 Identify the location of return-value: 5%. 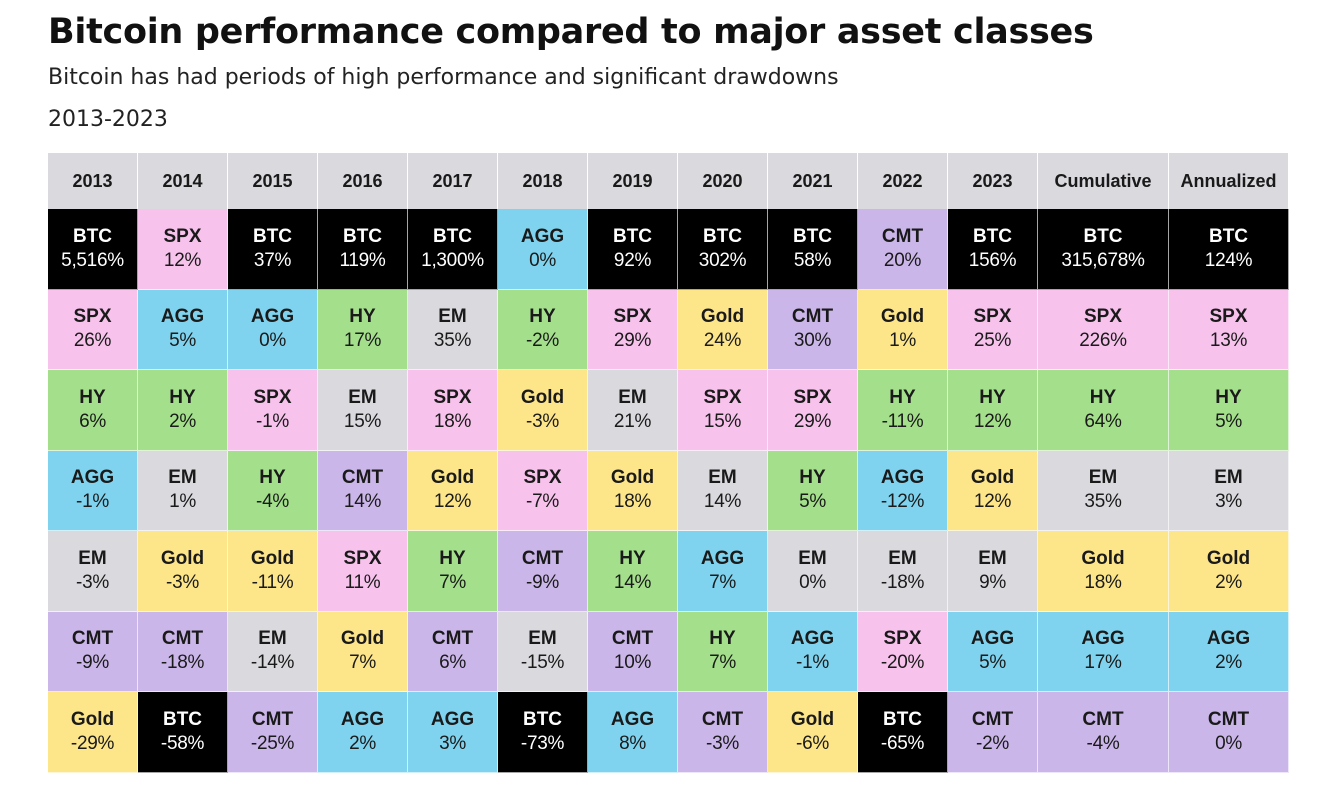
(182, 341).